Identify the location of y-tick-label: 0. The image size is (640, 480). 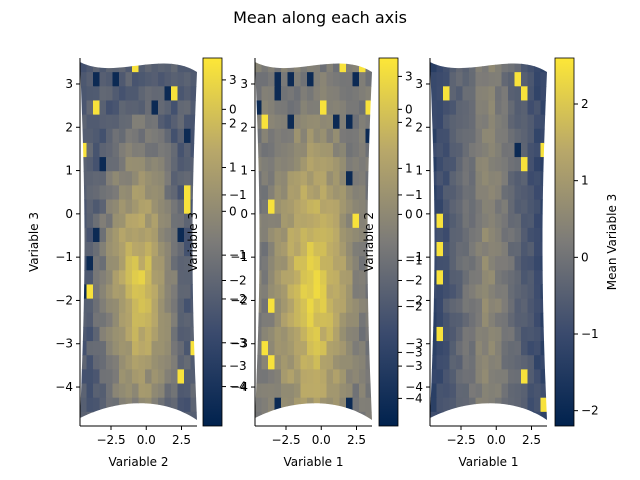
(244, 214).